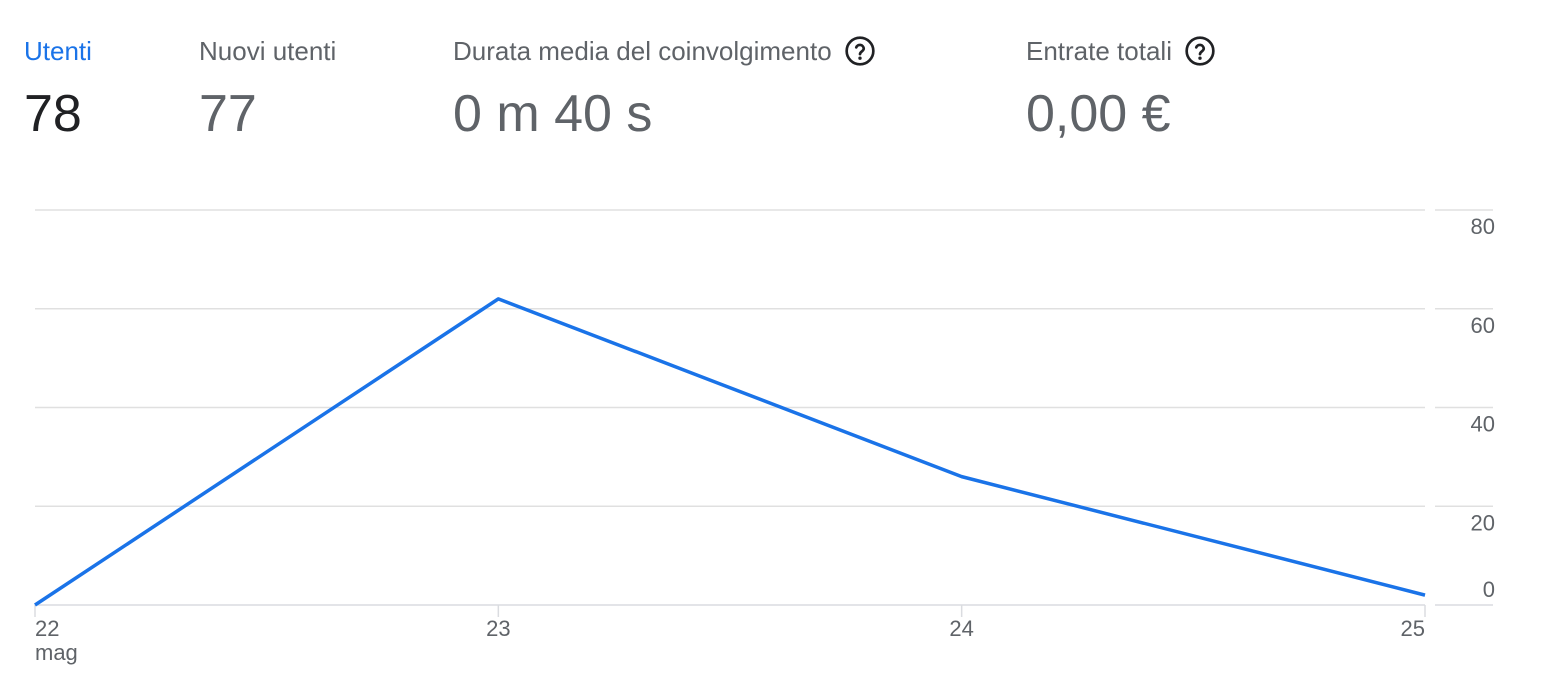  Describe the element at coordinates (1483, 424) in the screenshot. I see `y-tick-label: 40` at that location.